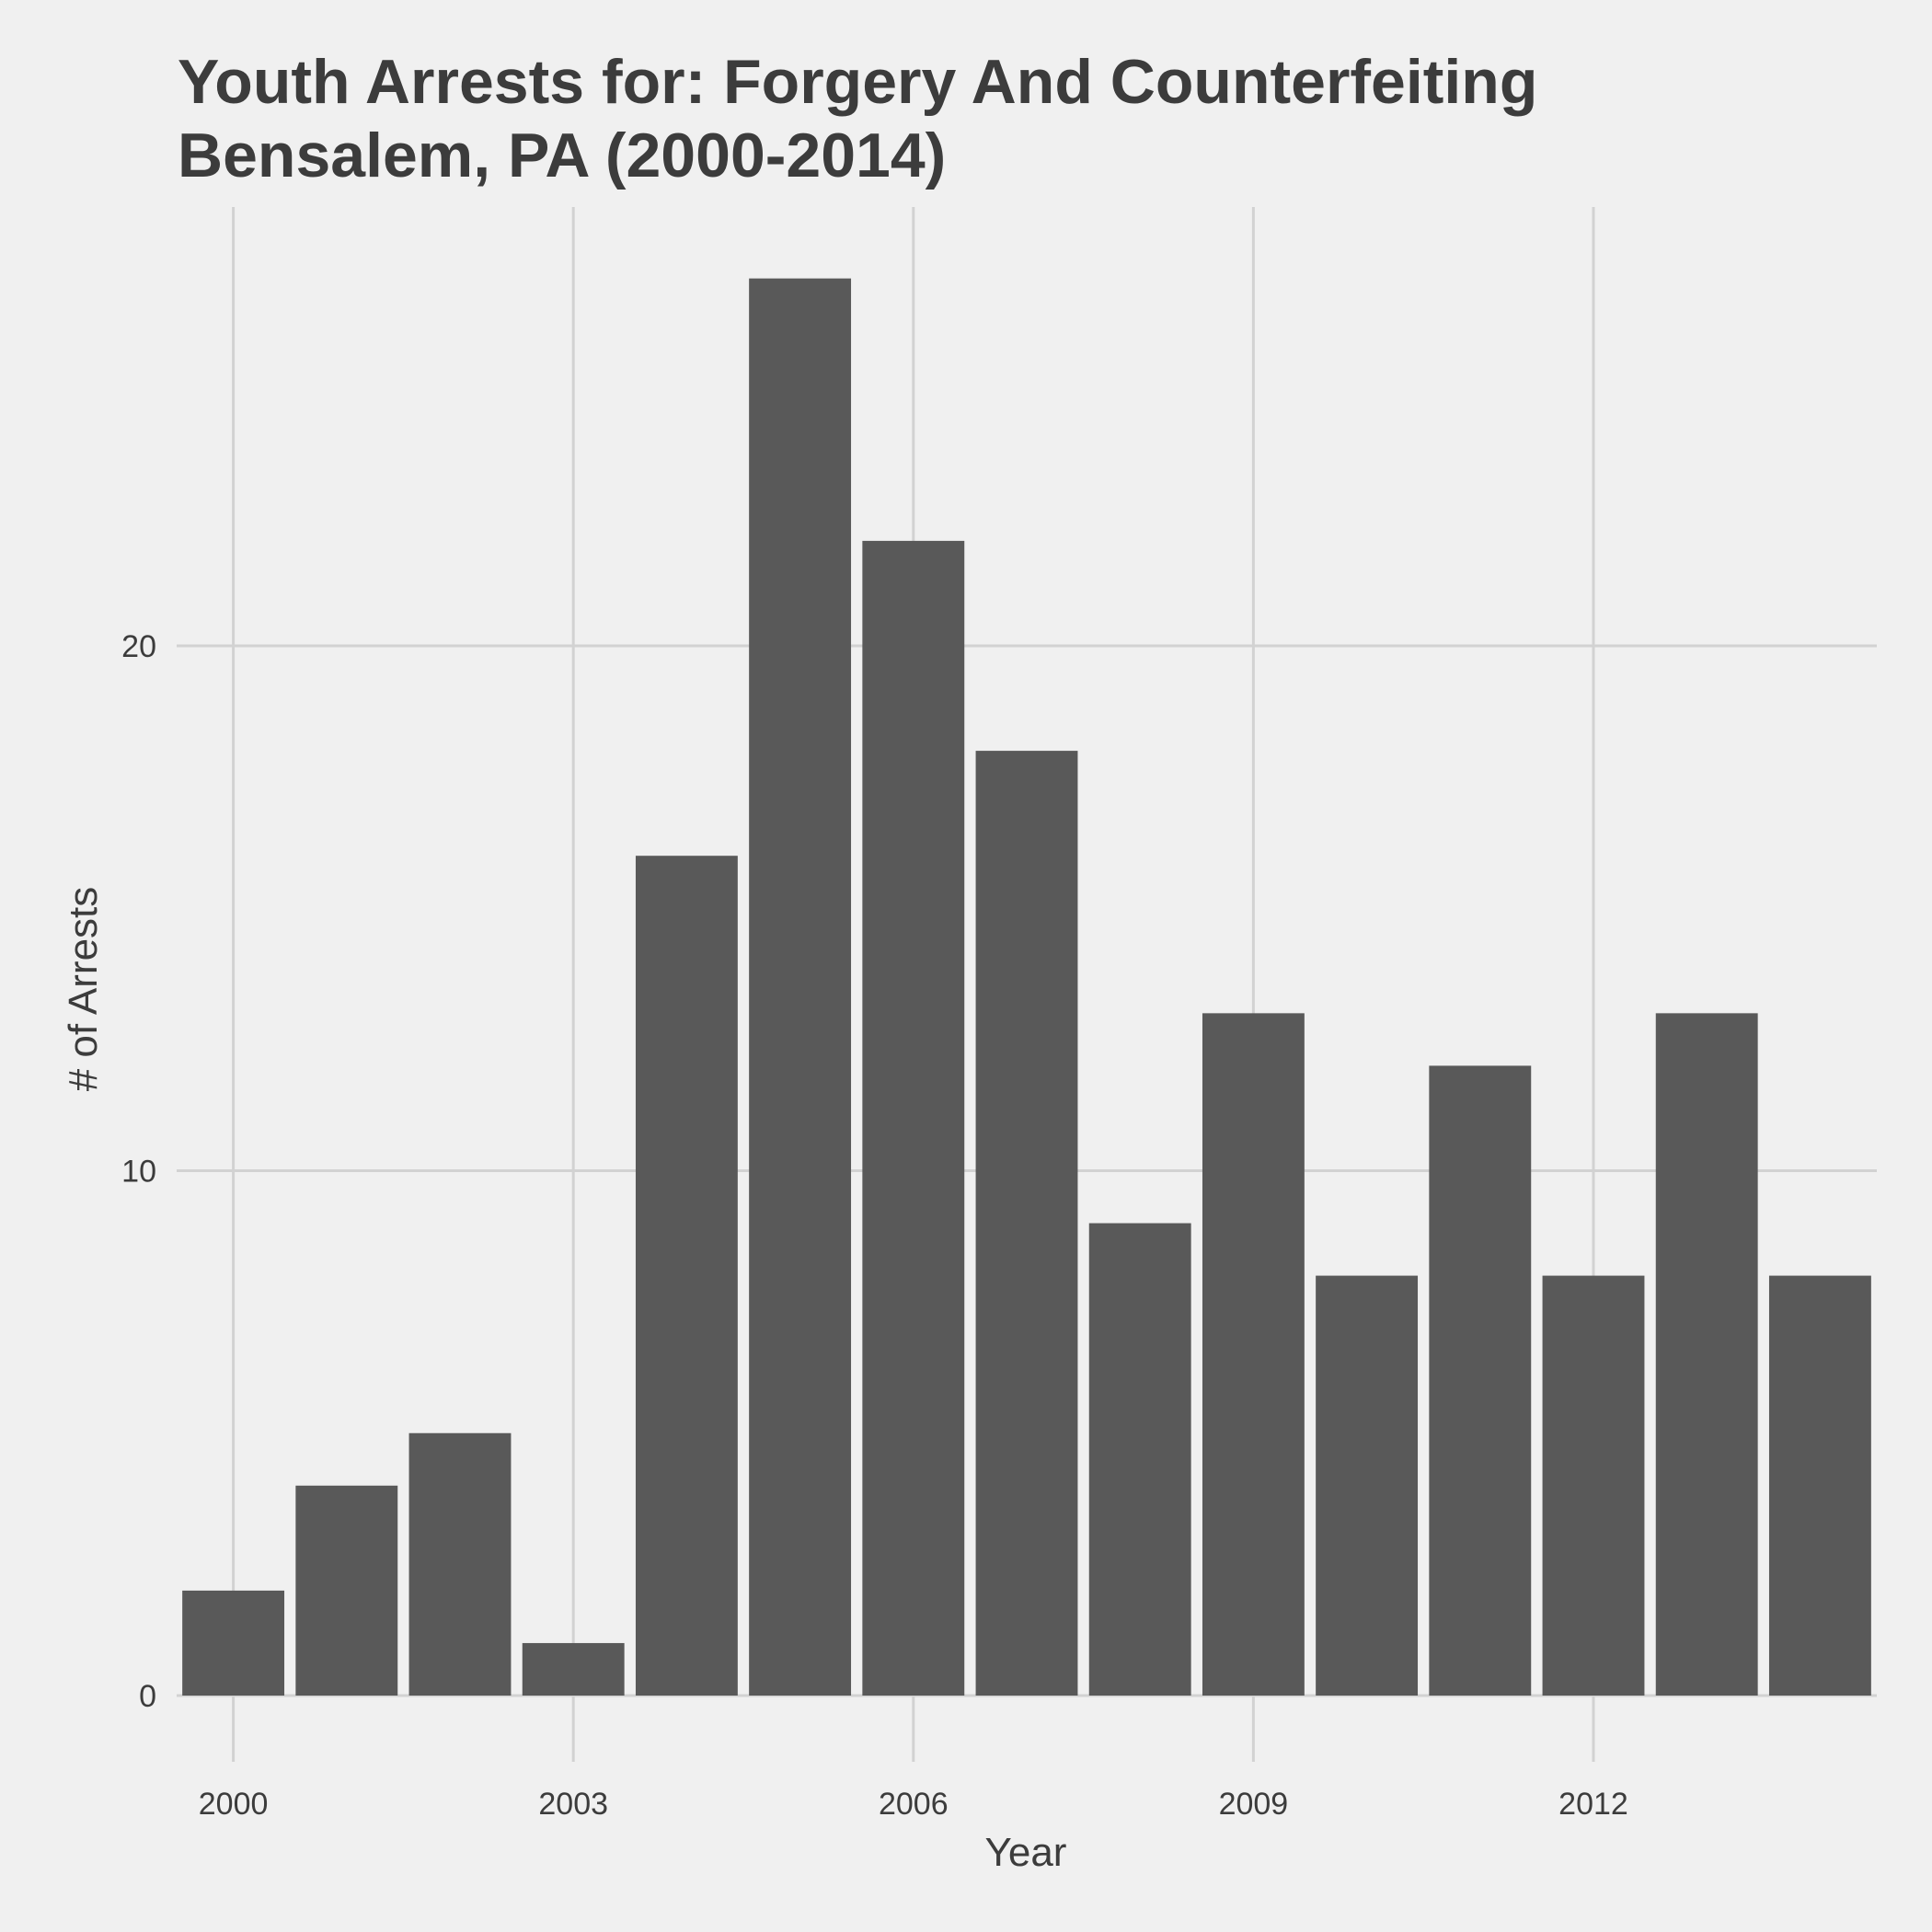 The height and width of the screenshot is (1932, 1932). What do you see at coordinates (233, 1643) in the screenshot?
I see `bar-2000` at bounding box center [233, 1643].